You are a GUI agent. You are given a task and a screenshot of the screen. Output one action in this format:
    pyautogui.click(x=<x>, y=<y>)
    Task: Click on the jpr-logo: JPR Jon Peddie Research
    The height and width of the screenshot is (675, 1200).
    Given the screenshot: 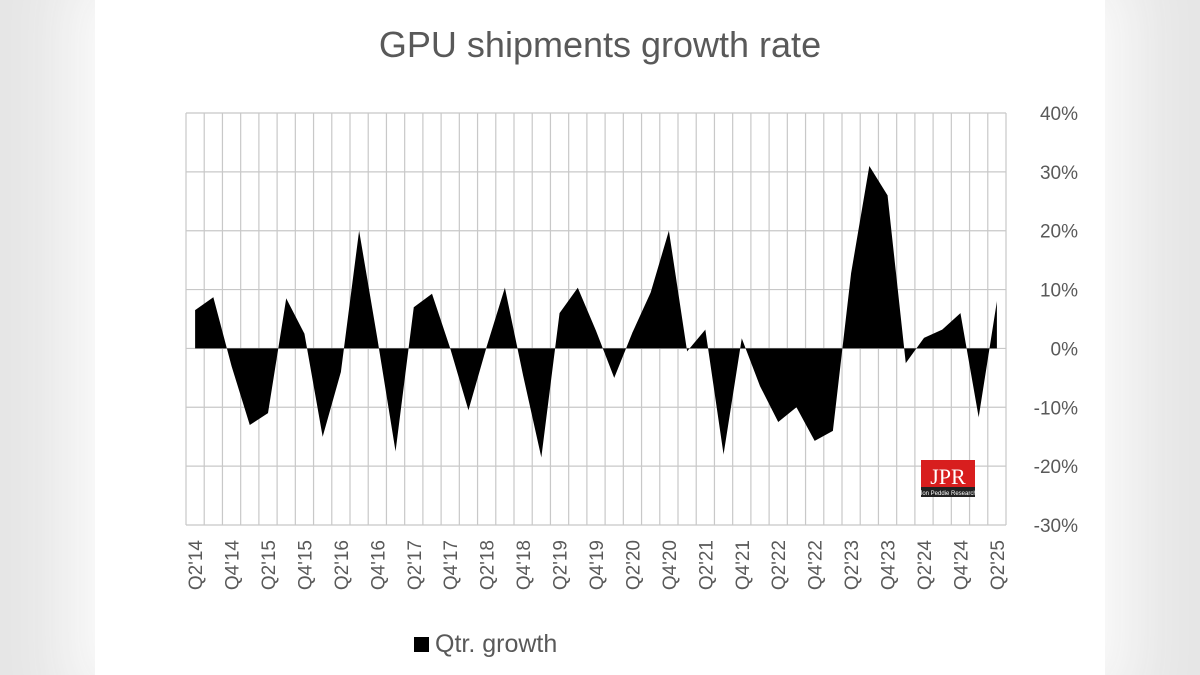 What is the action you would take?
    pyautogui.click(x=948, y=478)
    